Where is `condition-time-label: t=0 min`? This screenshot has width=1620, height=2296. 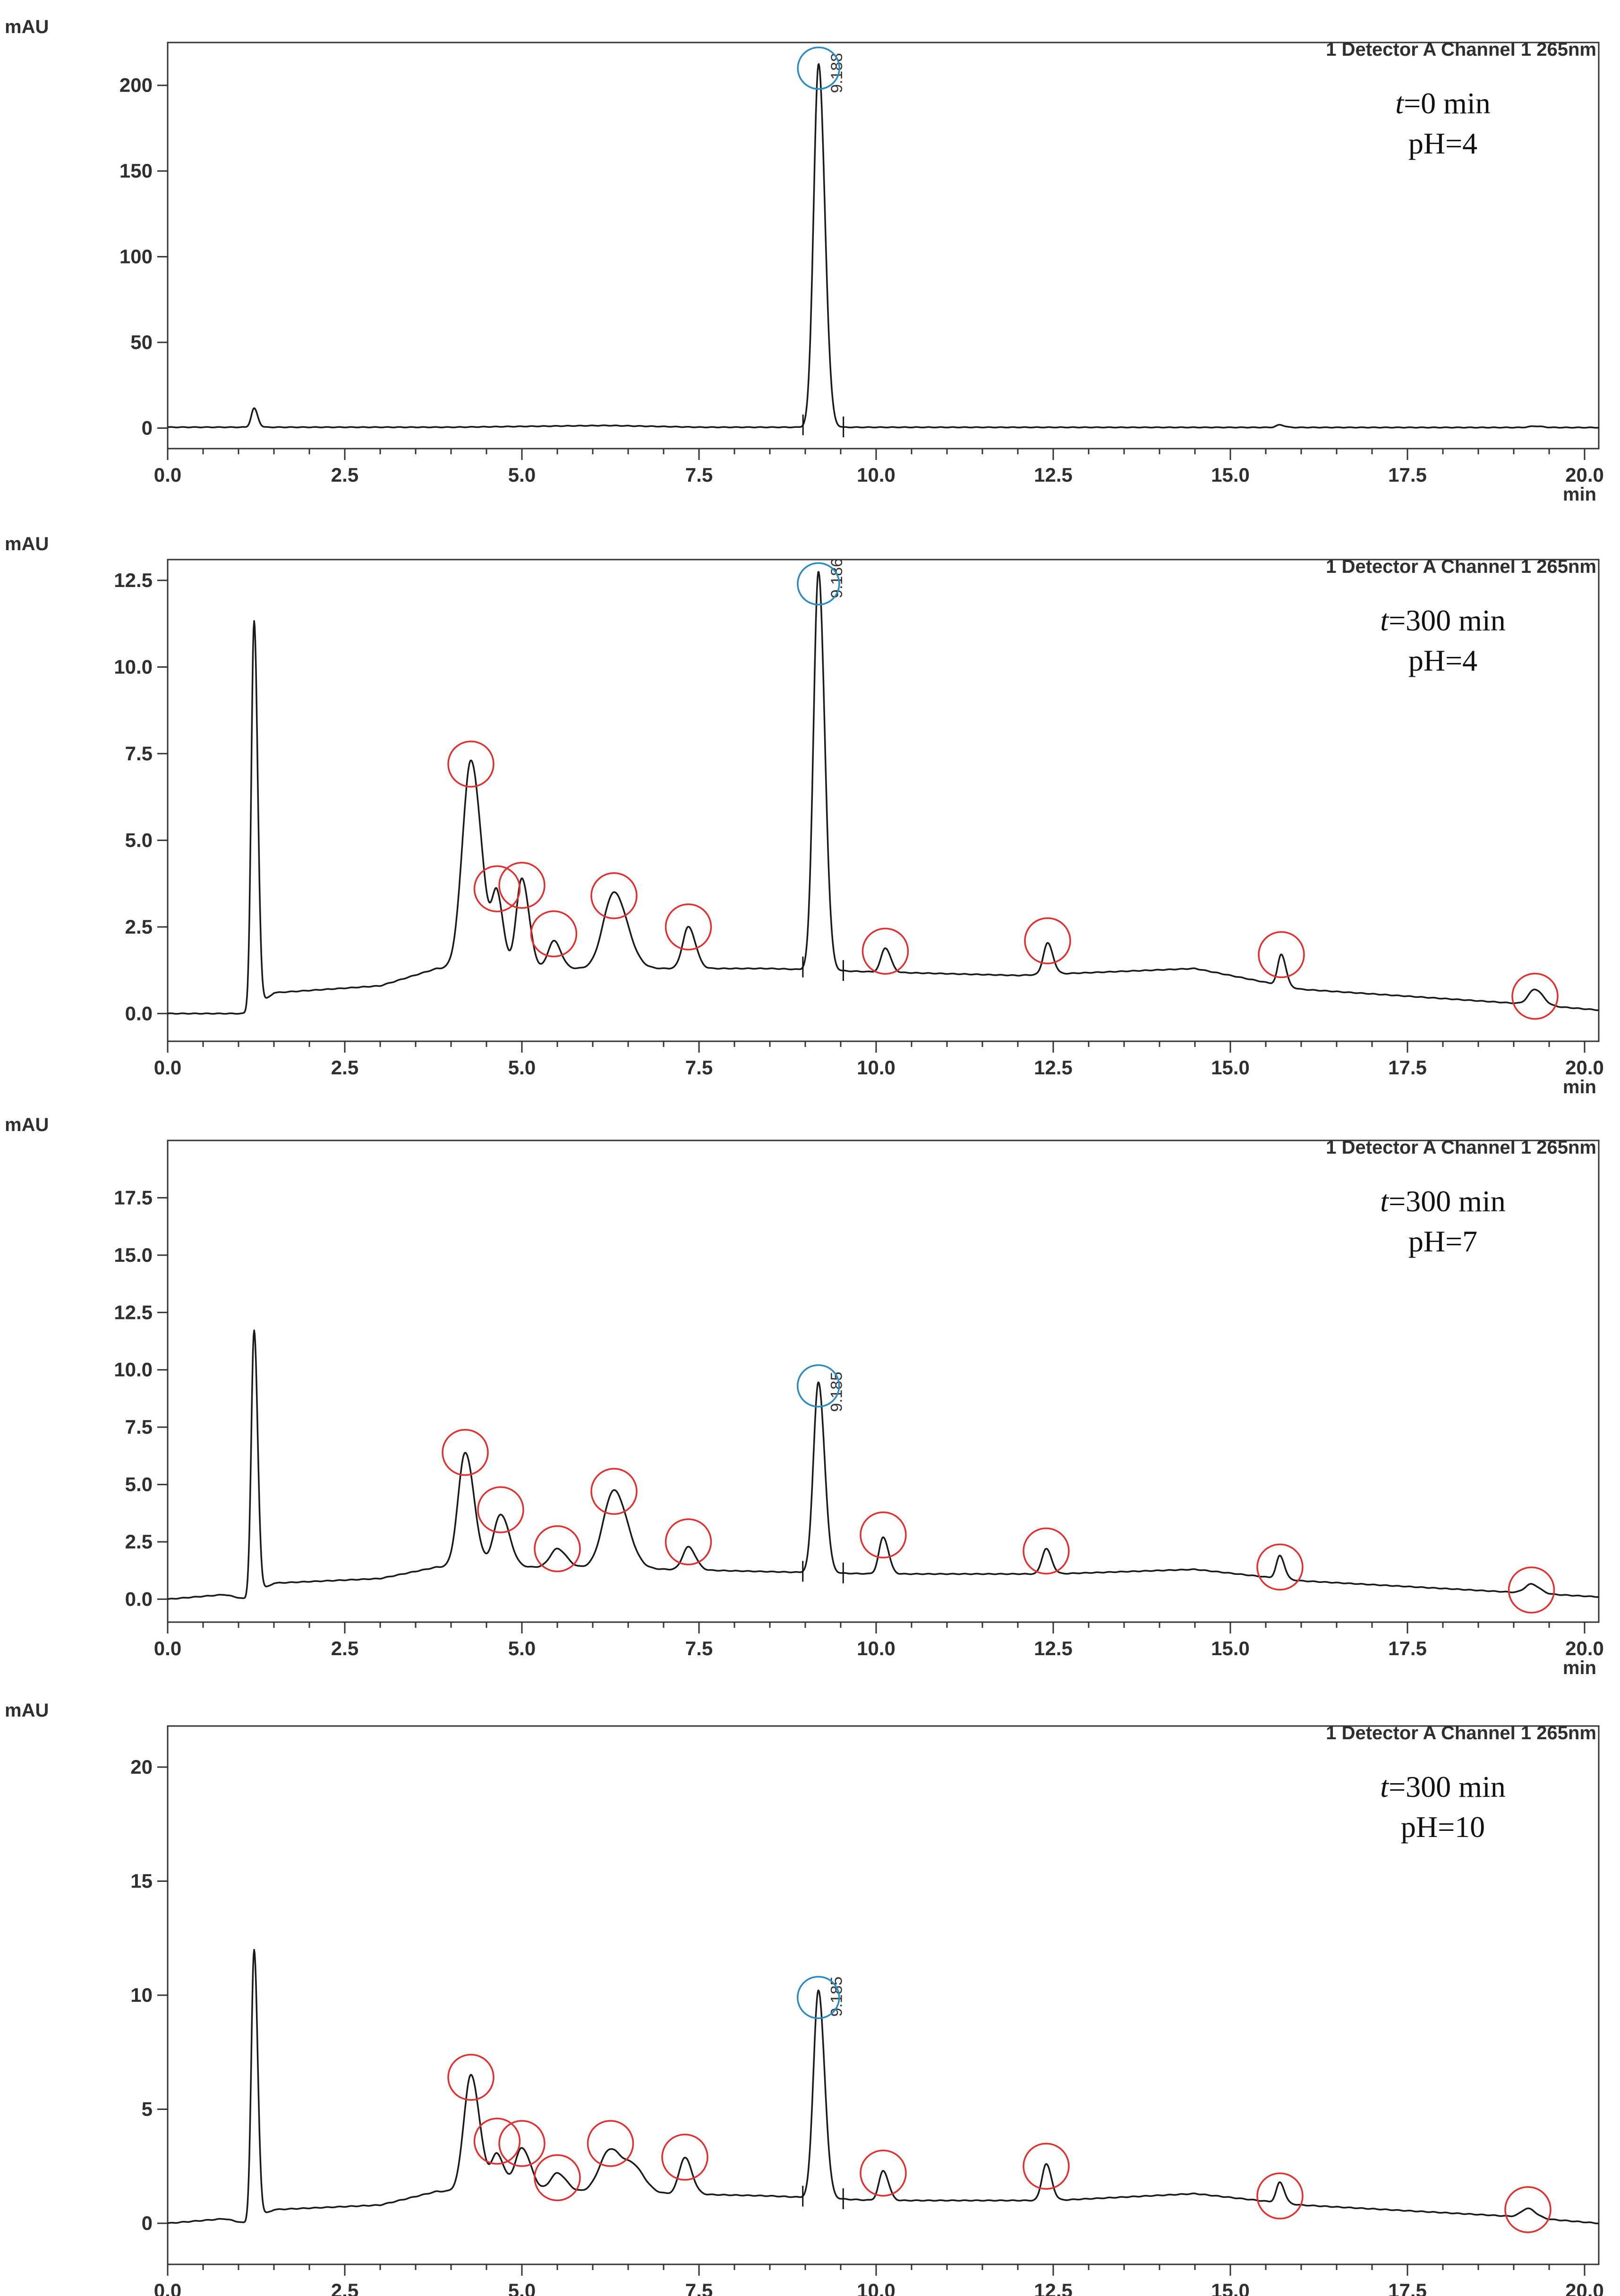 condition-time-label: t=0 min is located at coordinates (1443, 103).